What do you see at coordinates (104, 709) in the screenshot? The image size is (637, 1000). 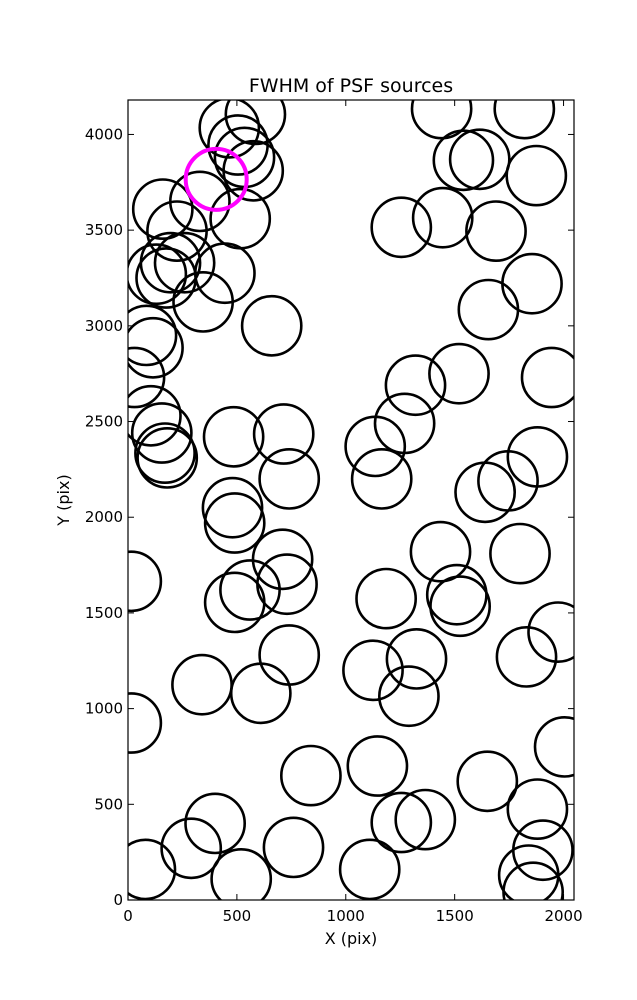 I see `y-tick-label: 1000` at bounding box center [104, 709].